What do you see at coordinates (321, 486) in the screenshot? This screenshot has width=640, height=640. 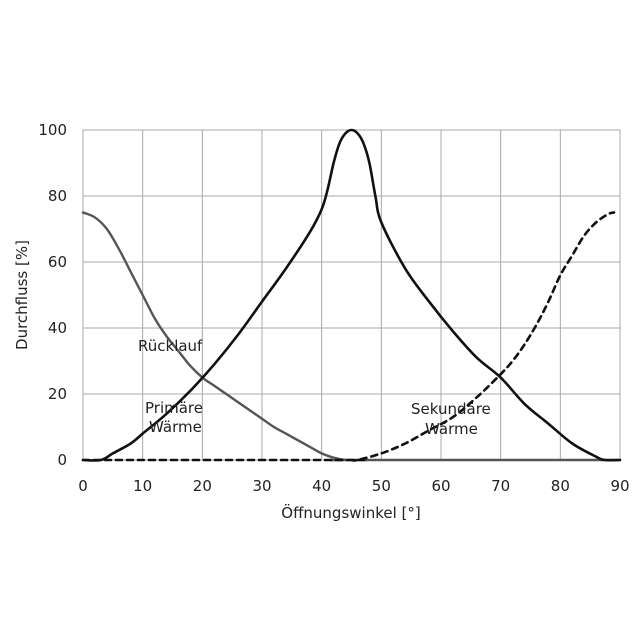 I see `x-tick-label: 40` at bounding box center [321, 486].